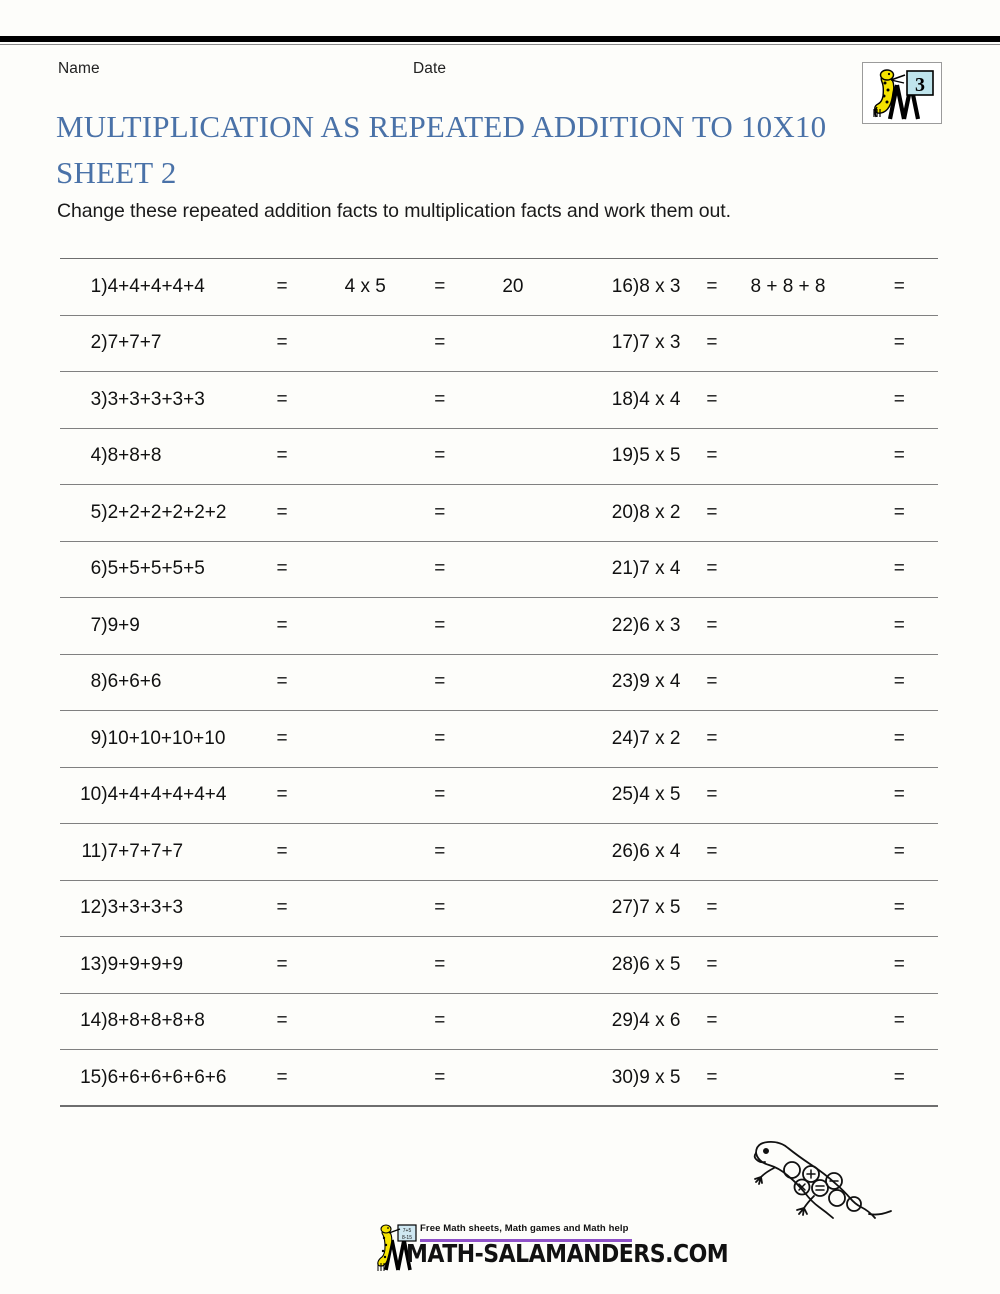  What do you see at coordinates (84, 287) in the screenshot?
I see `problem-number-left: 1)` at bounding box center [84, 287].